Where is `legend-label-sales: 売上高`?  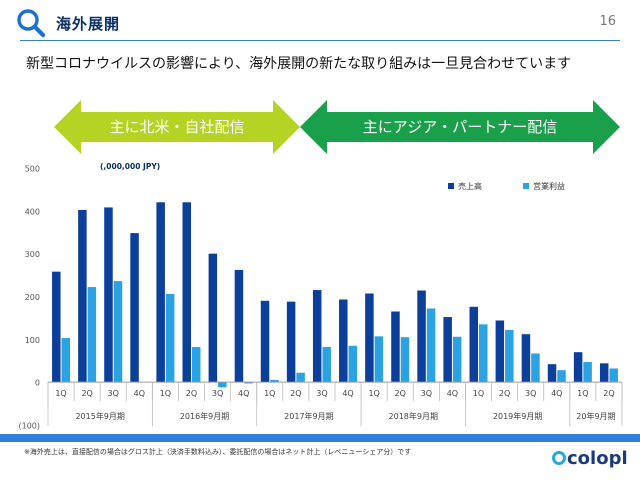 legend-label-sales: 売上高 is located at coordinates (470, 186).